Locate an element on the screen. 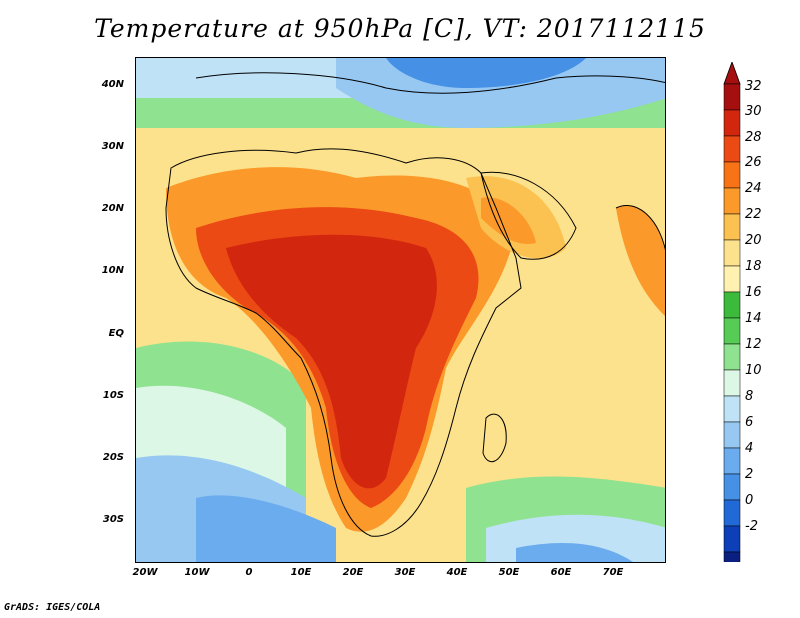 The height and width of the screenshot is (618, 800). lat-label-40n: 40N is located at coordinates (112, 84).